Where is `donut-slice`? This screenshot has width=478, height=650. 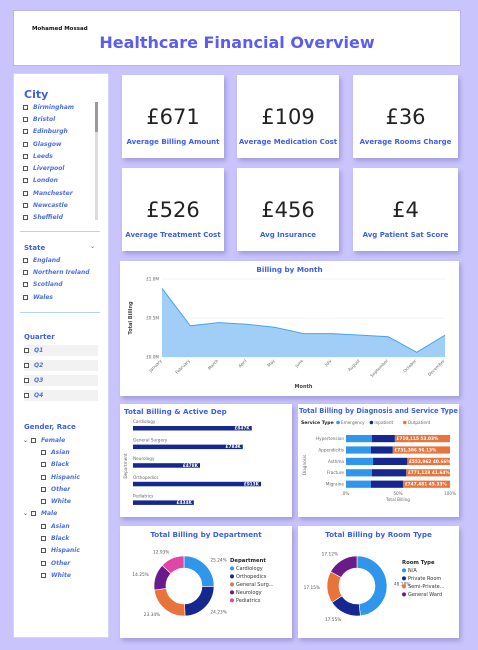 donut-slice is located at coordinates (173, 565).